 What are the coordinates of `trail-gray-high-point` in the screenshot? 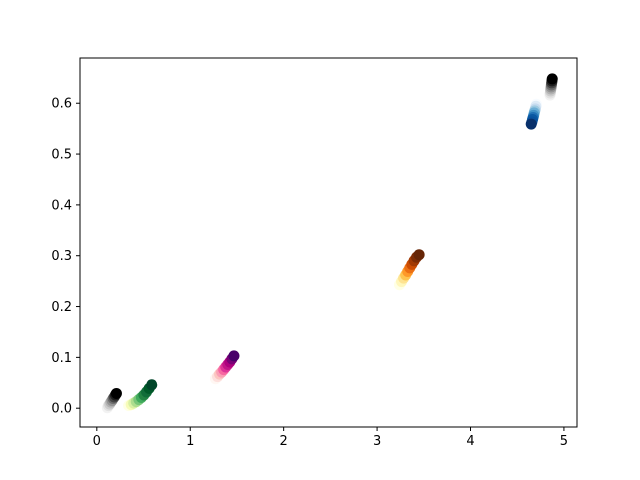 It's located at (552, 79).